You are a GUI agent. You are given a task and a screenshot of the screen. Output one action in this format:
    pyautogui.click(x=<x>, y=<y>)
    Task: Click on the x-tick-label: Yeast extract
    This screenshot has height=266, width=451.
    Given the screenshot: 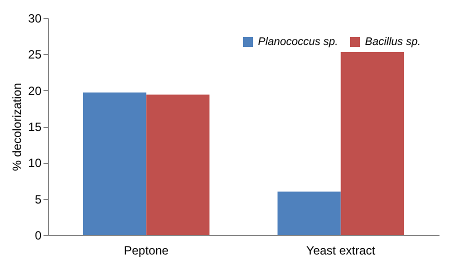 What is the action you would take?
    pyautogui.click(x=341, y=251)
    